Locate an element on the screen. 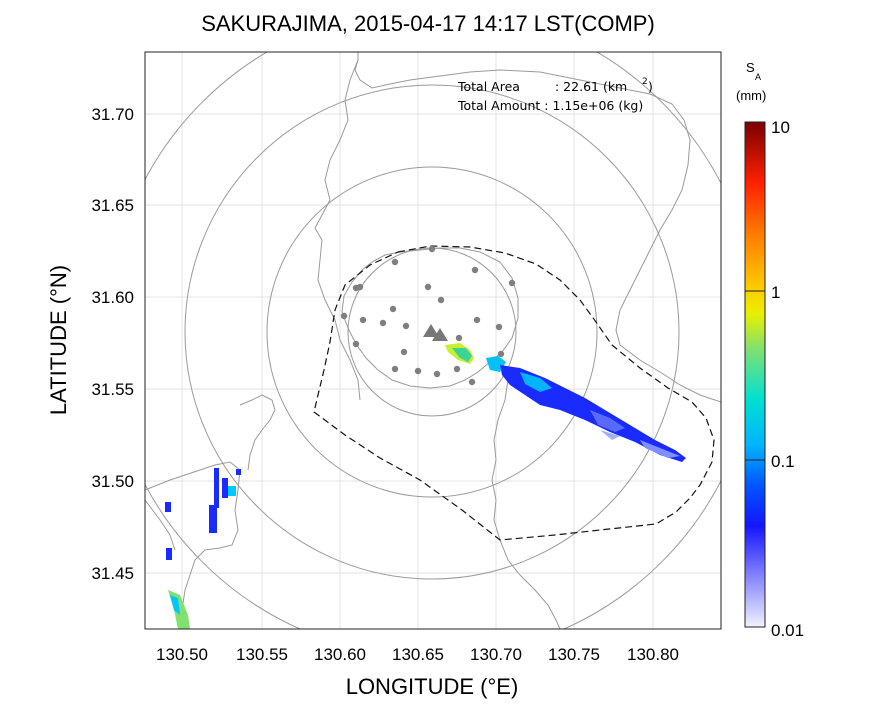 This screenshot has height=723, width=875. y-tick: 31.55 is located at coordinates (112, 389).